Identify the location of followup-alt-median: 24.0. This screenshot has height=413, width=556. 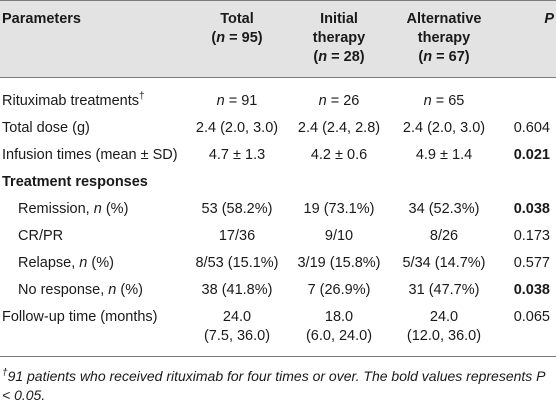
(444, 317).